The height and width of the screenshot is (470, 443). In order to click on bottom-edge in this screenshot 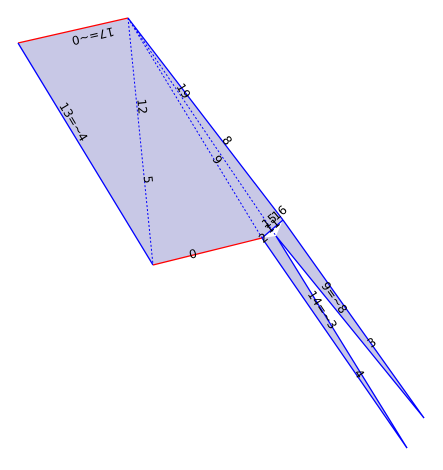, I will do `click(207, 251)`.